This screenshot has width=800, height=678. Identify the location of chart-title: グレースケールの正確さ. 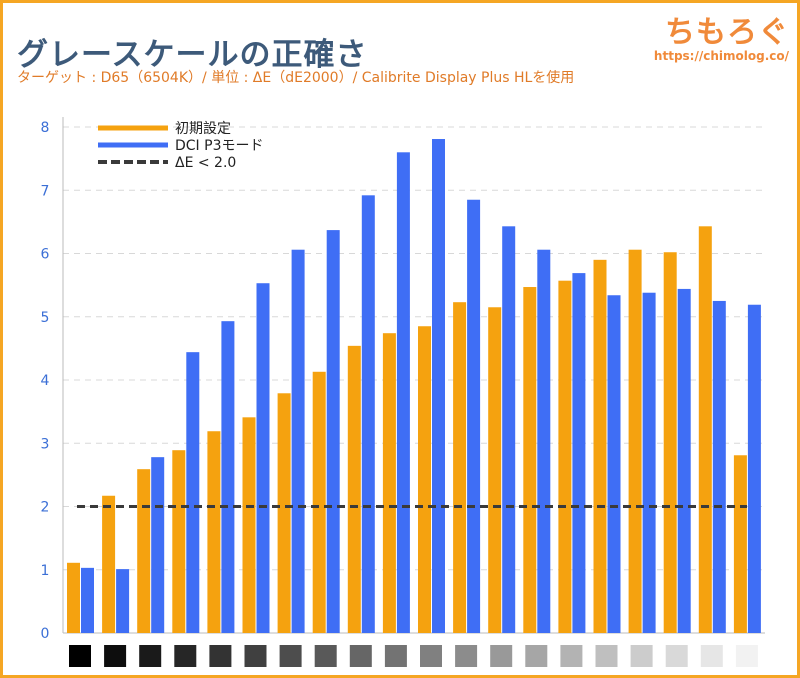
(192, 55).